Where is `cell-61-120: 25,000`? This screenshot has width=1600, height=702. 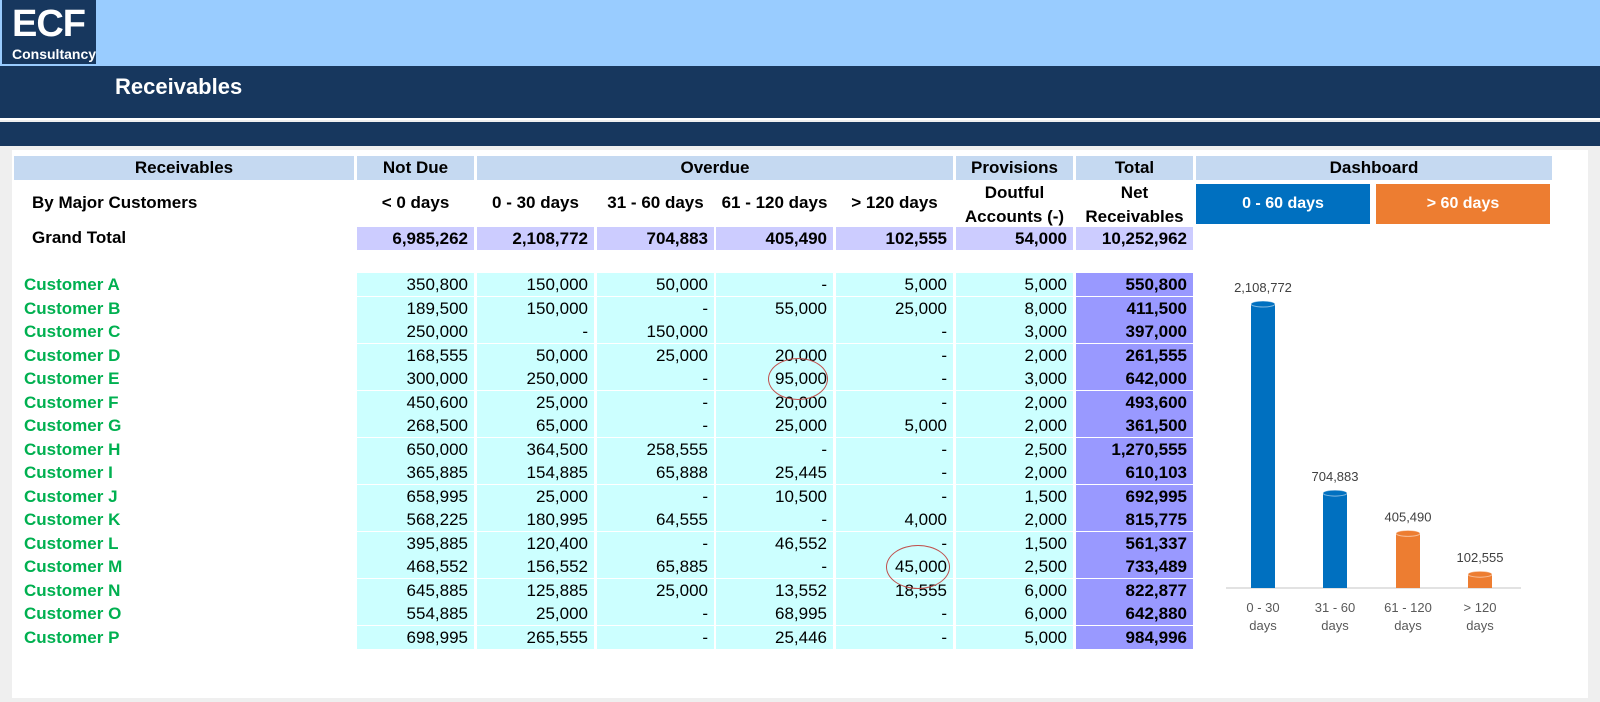 cell-61-120: 25,000 is located at coordinates (774, 425).